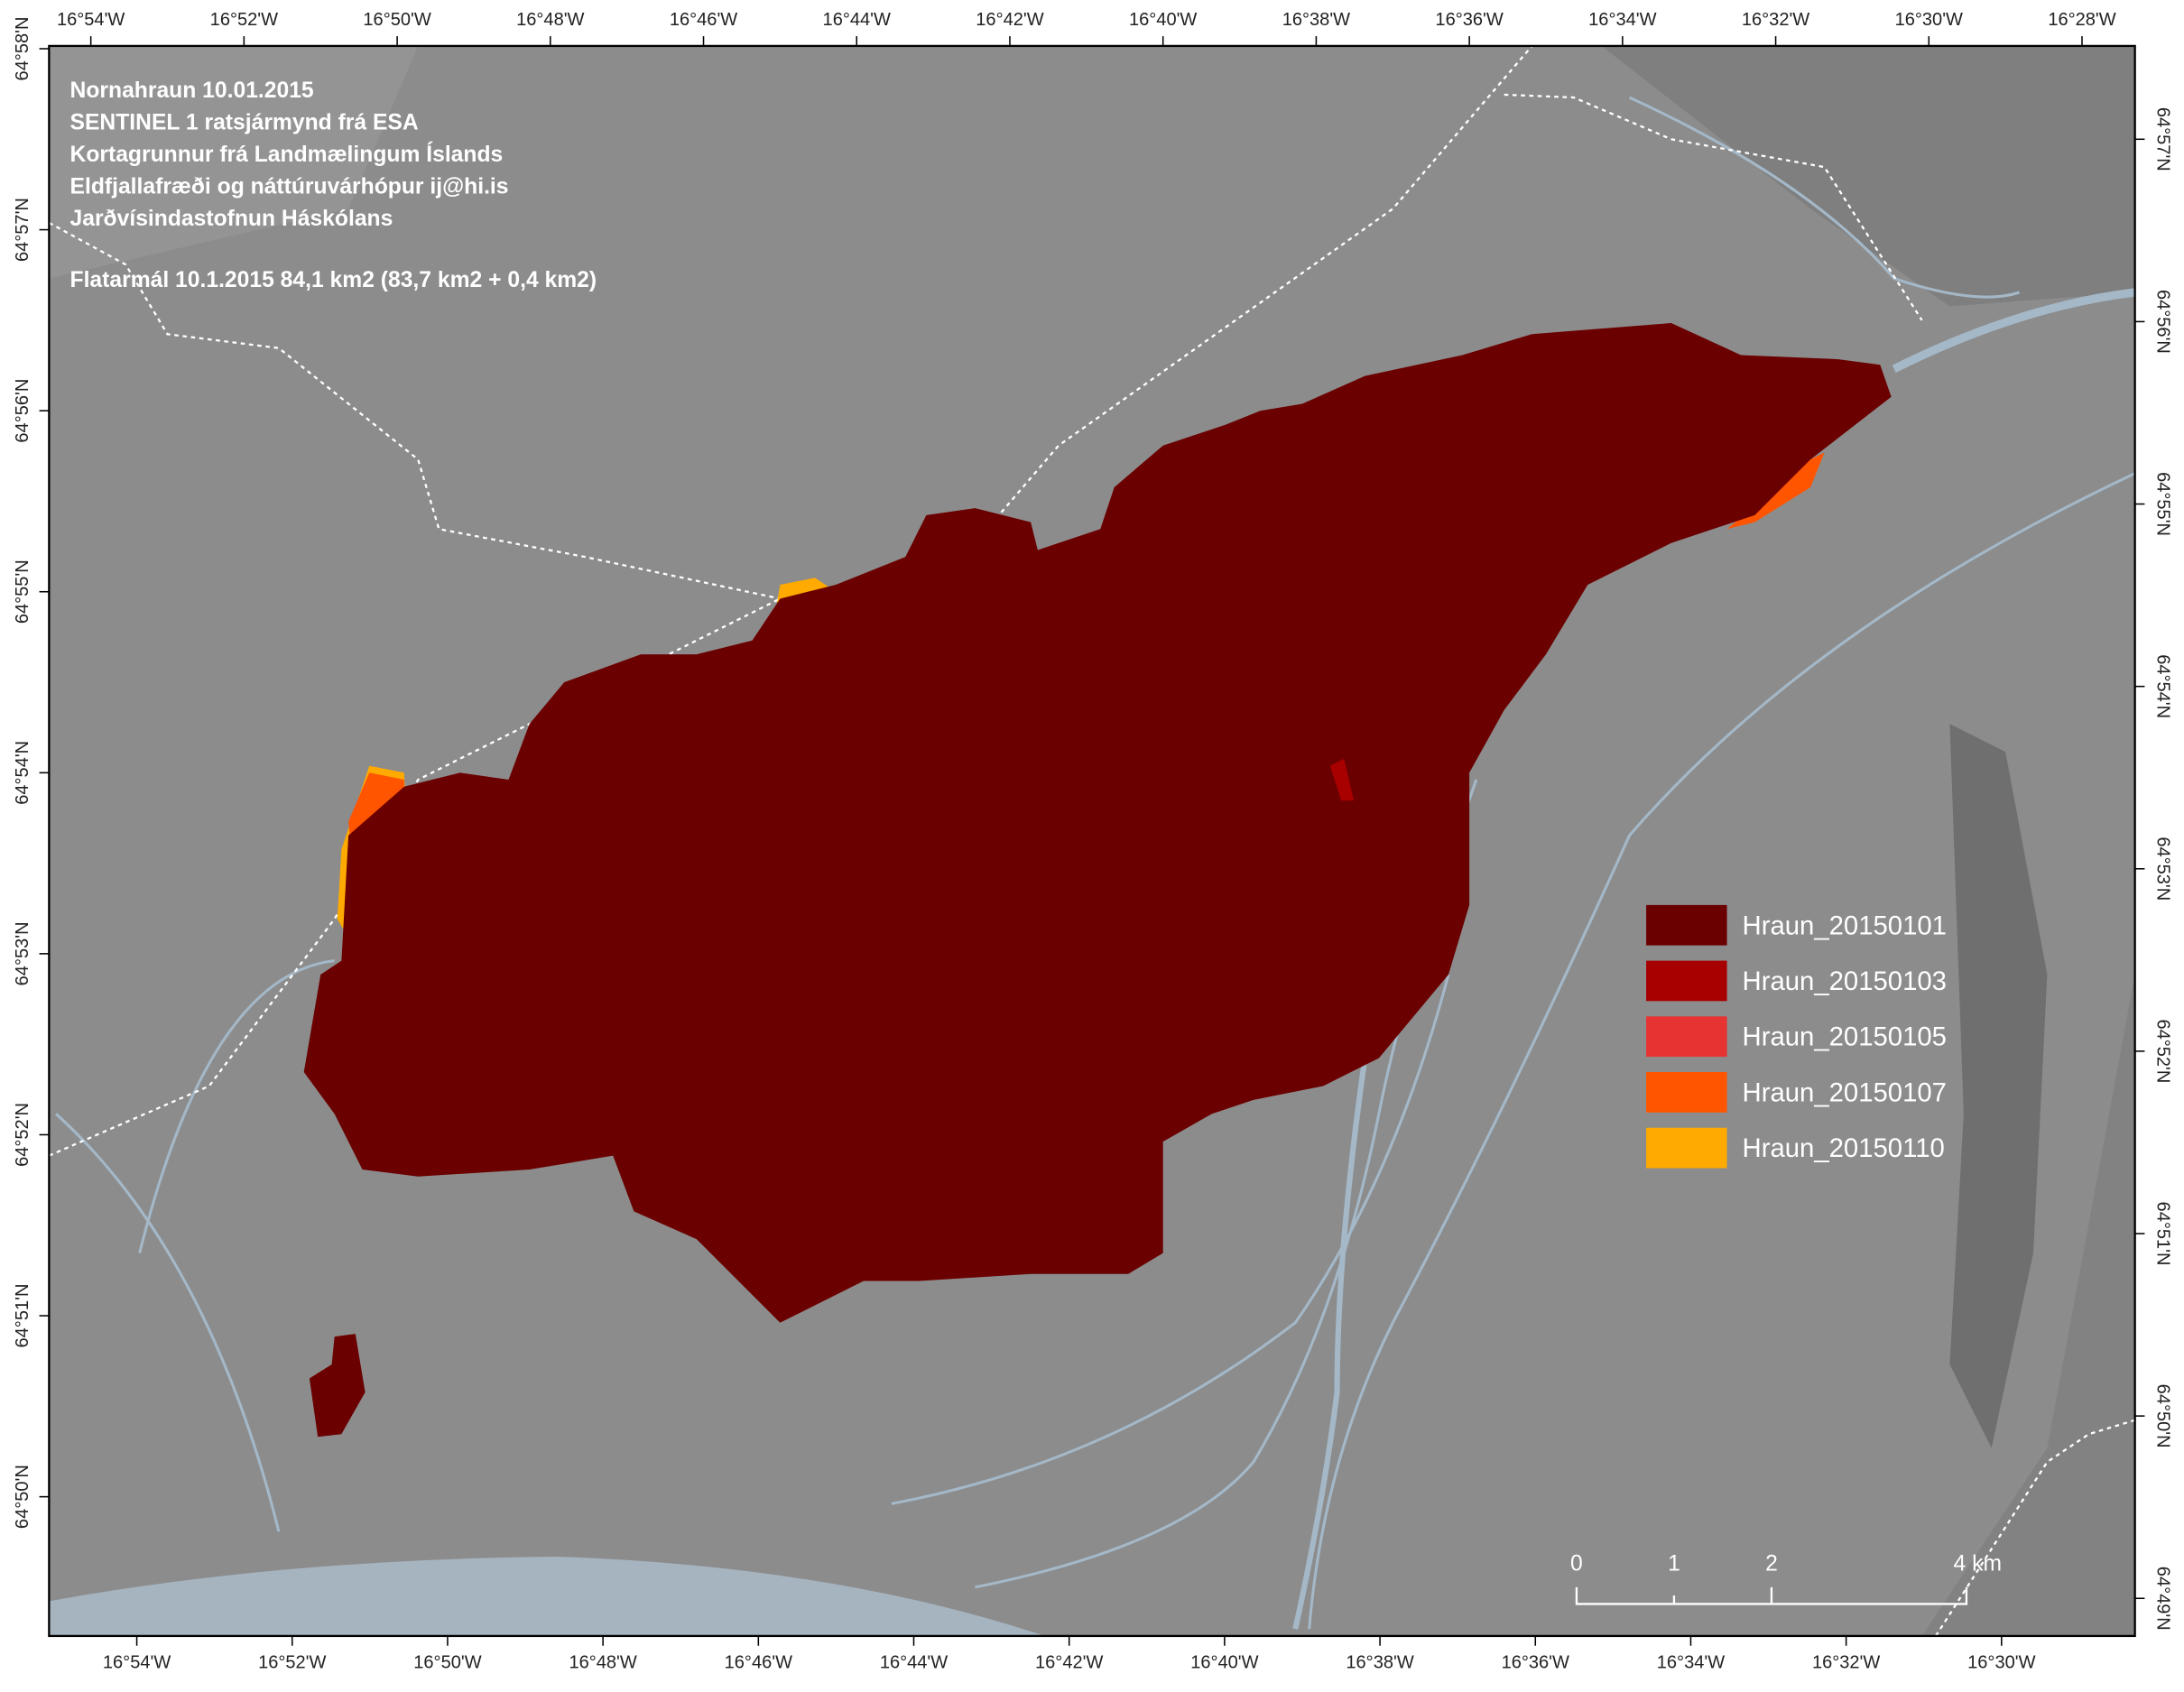 The image size is (2184, 1692). I want to click on left-label: 64°54'N, so click(22, 773).